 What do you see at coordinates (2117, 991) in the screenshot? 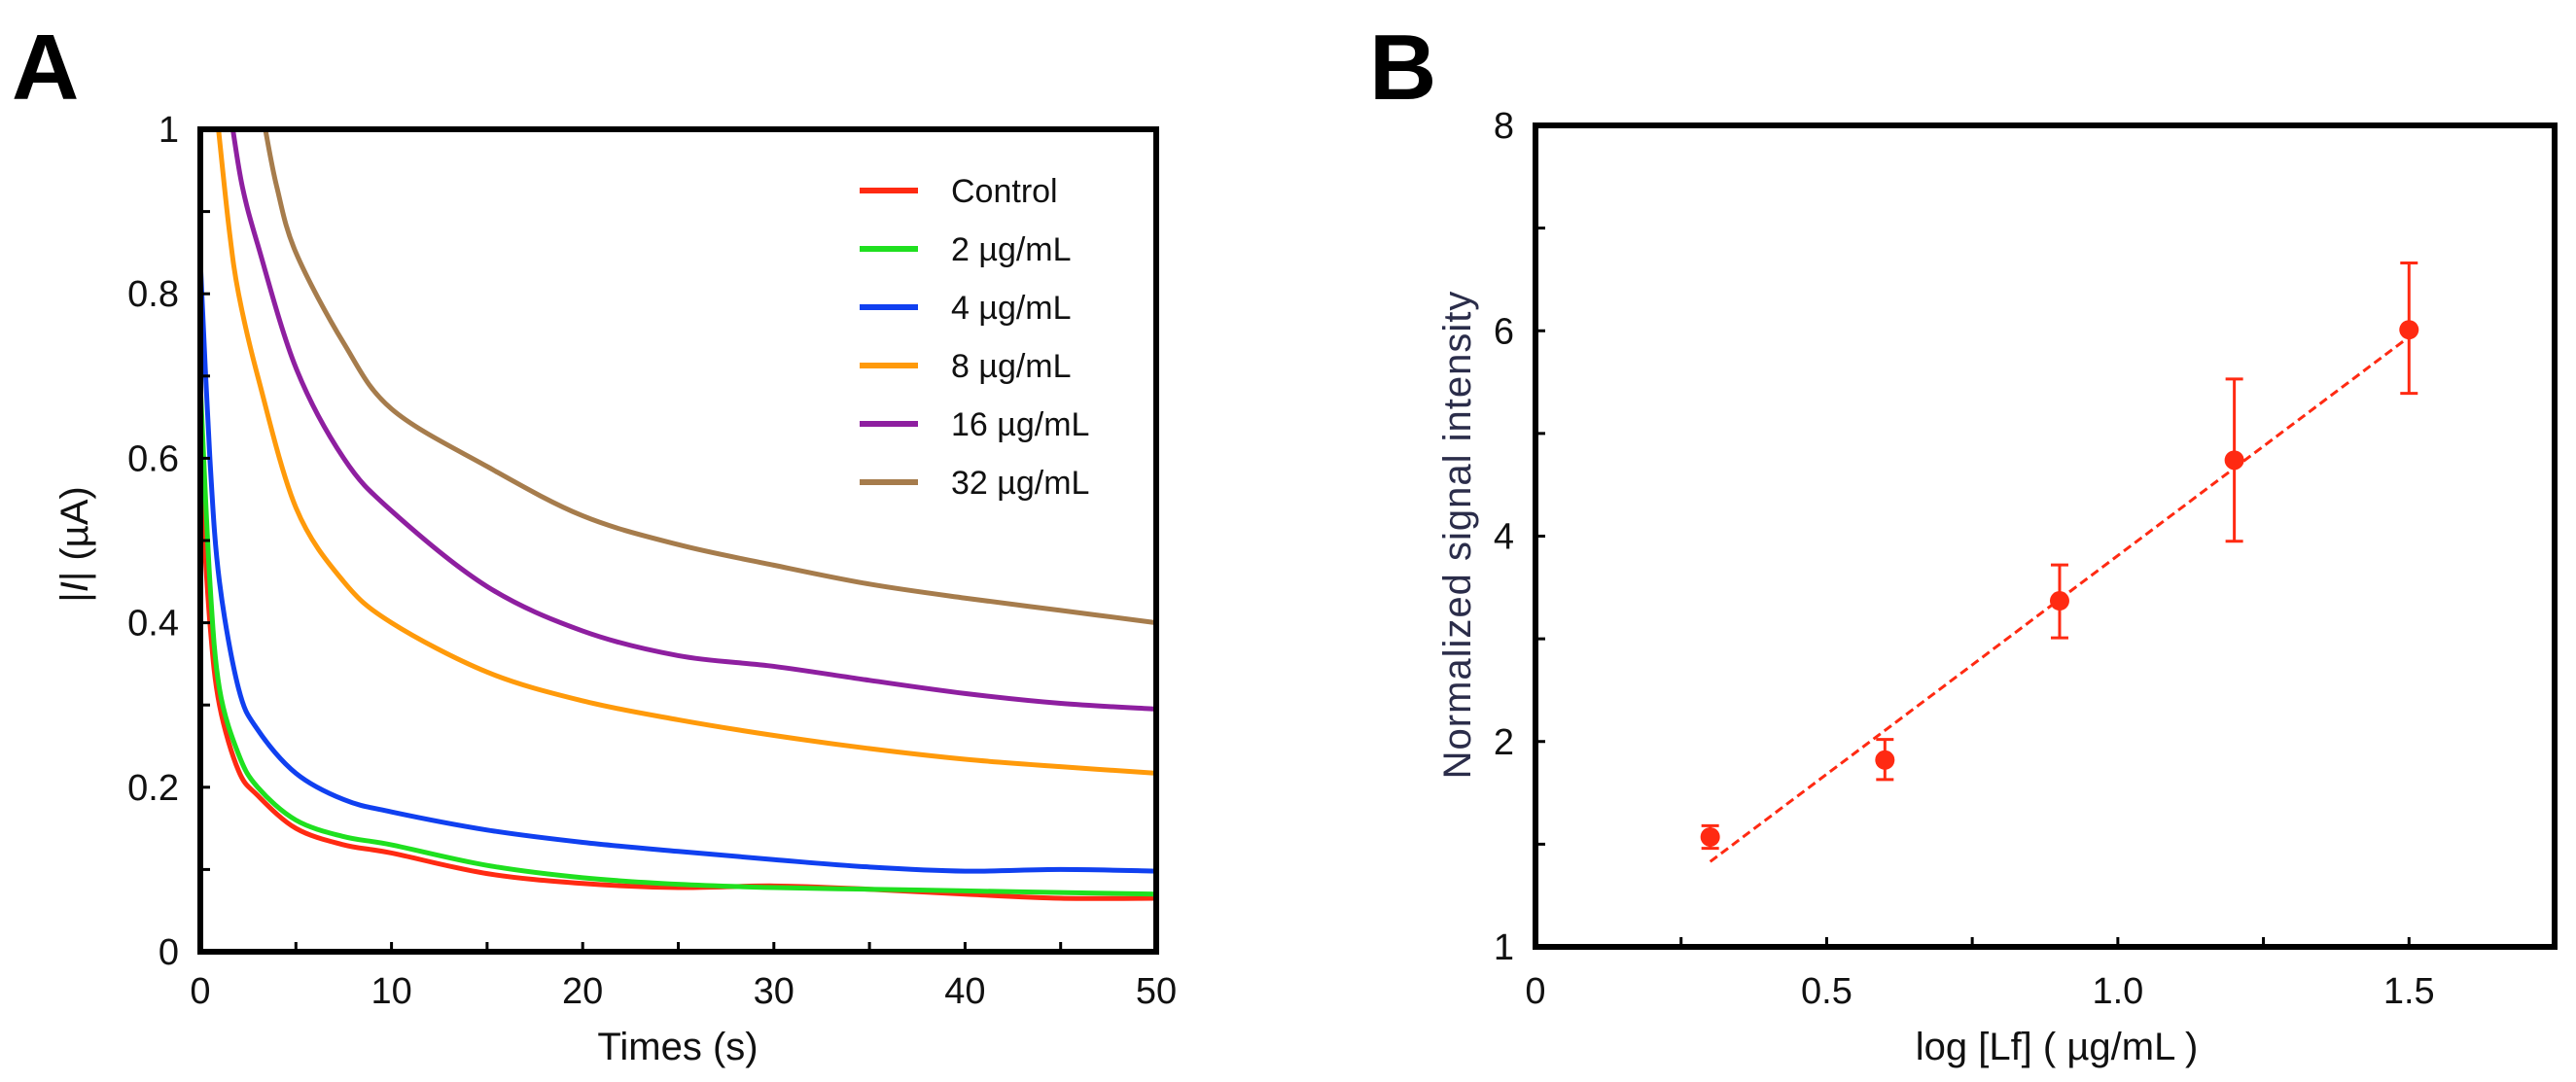
I see `x-tick-label: 1.0` at bounding box center [2117, 991].